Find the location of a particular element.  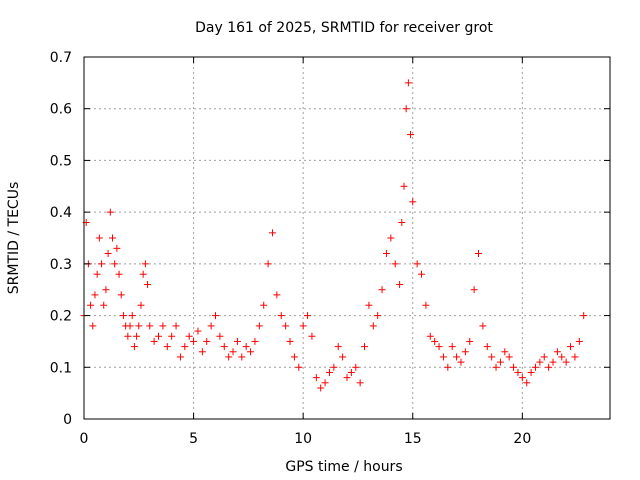

y-tick-label: 0.7 is located at coordinates (61, 58).